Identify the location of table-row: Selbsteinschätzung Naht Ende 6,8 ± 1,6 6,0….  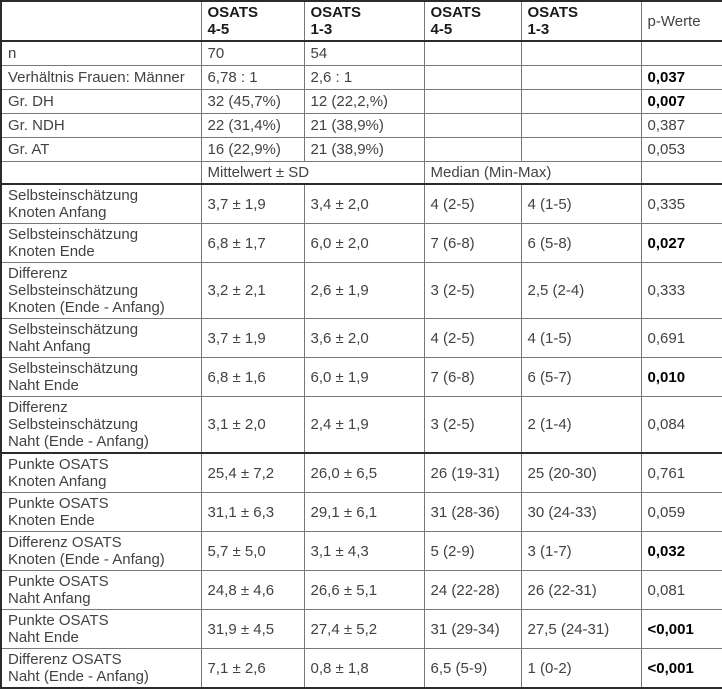
(361, 377).